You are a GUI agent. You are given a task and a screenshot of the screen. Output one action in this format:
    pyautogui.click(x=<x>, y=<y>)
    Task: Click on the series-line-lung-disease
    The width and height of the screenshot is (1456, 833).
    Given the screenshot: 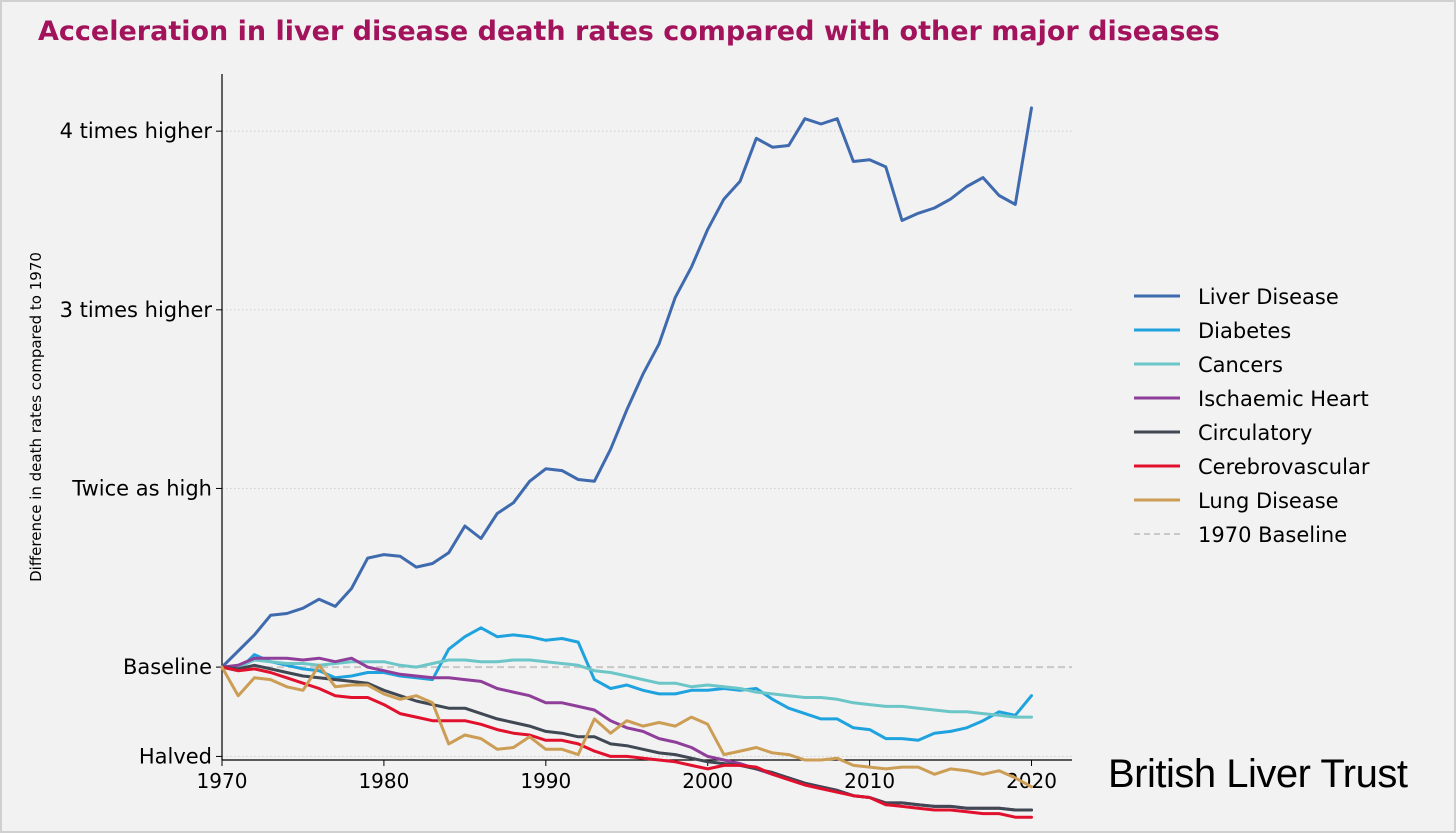 What is the action you would take?
    pyautogui.click(x=626, y=726)
    